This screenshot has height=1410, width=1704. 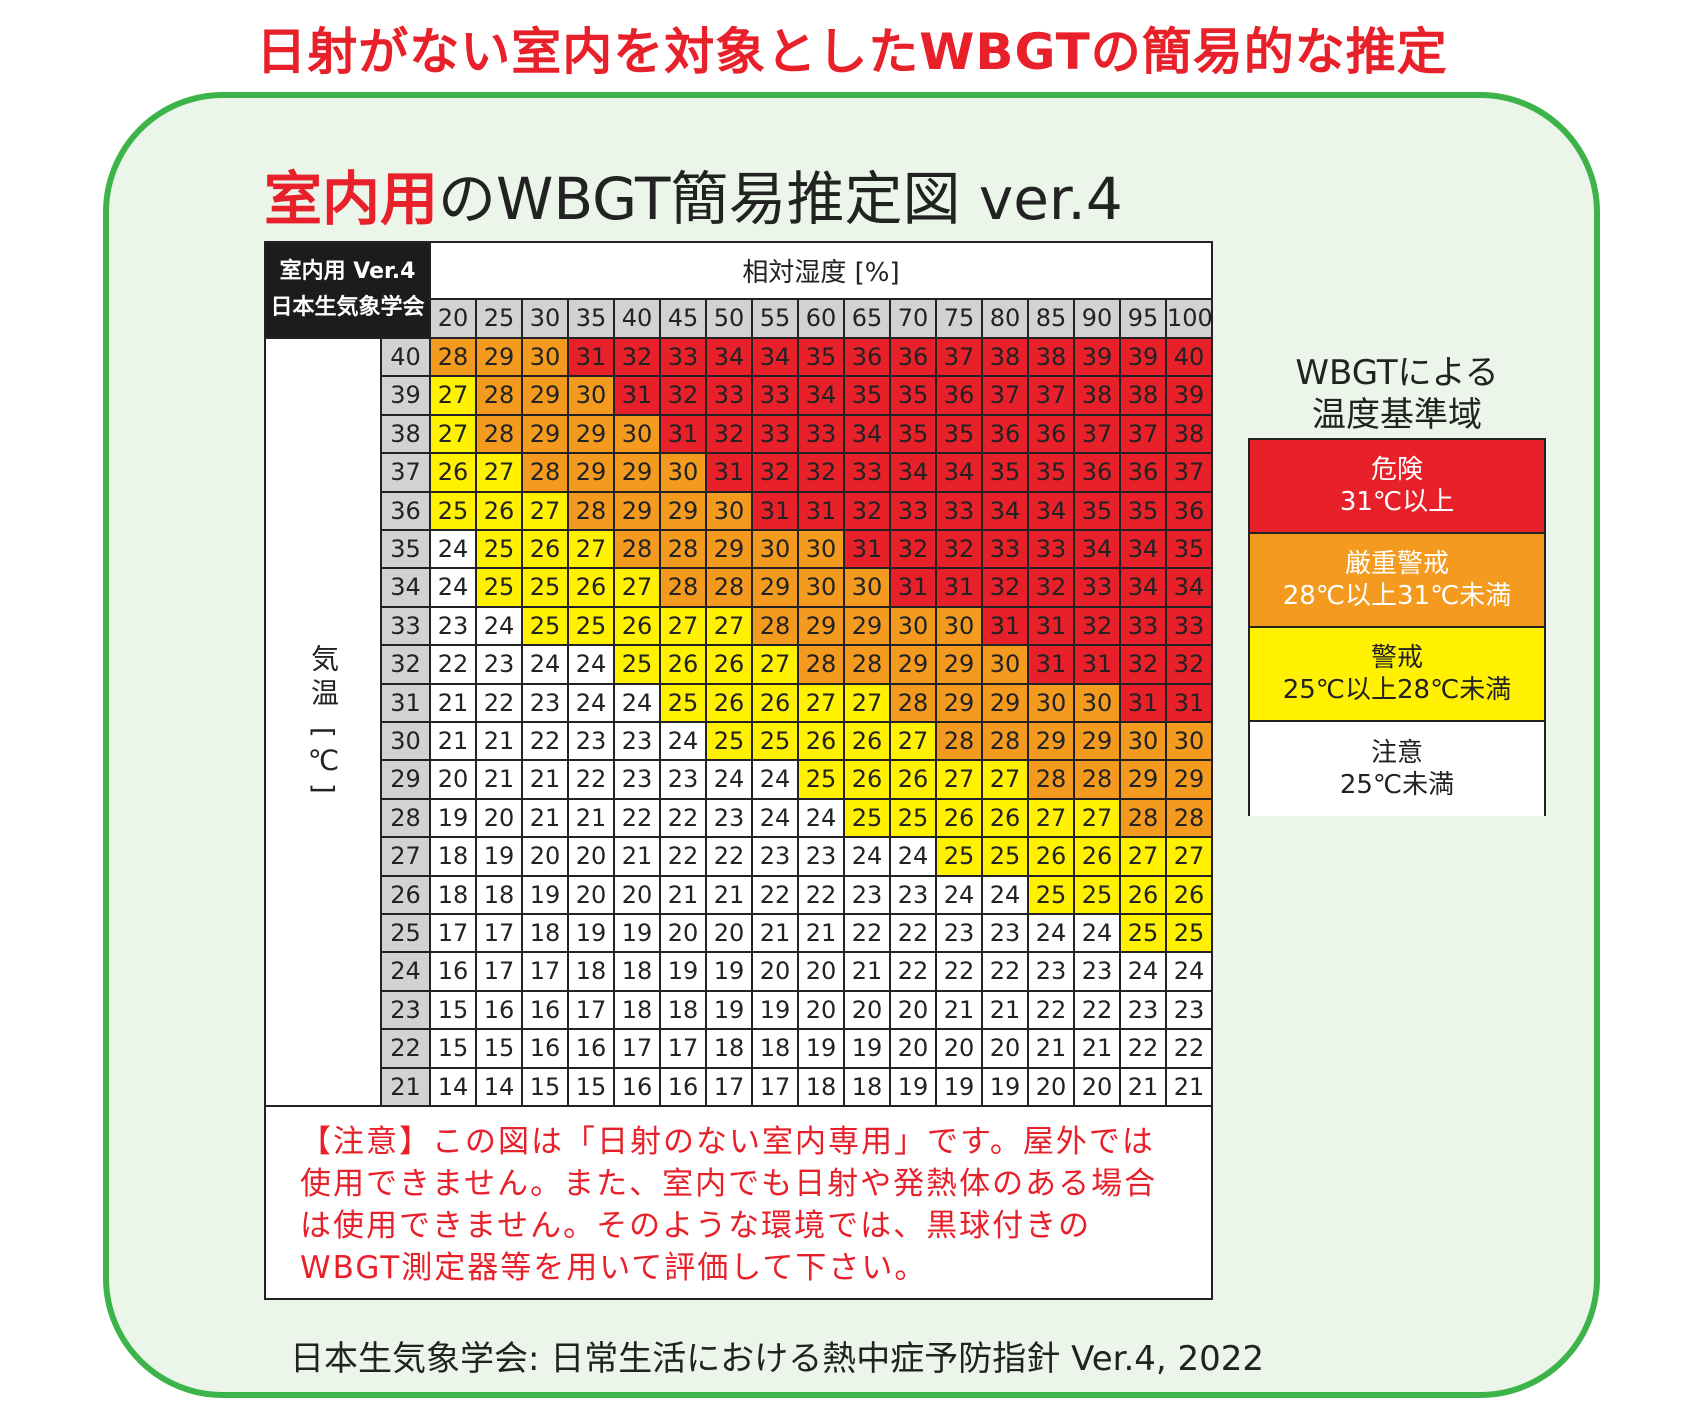 I want to click on y-tick-label: 25, so click(x=406, y=934).